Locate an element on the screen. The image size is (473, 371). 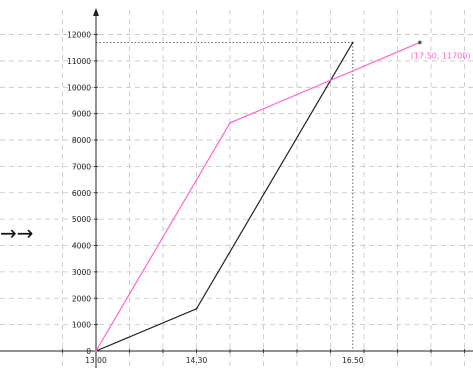
y-tick-label: 9000 is located at coordinates (81, 114).